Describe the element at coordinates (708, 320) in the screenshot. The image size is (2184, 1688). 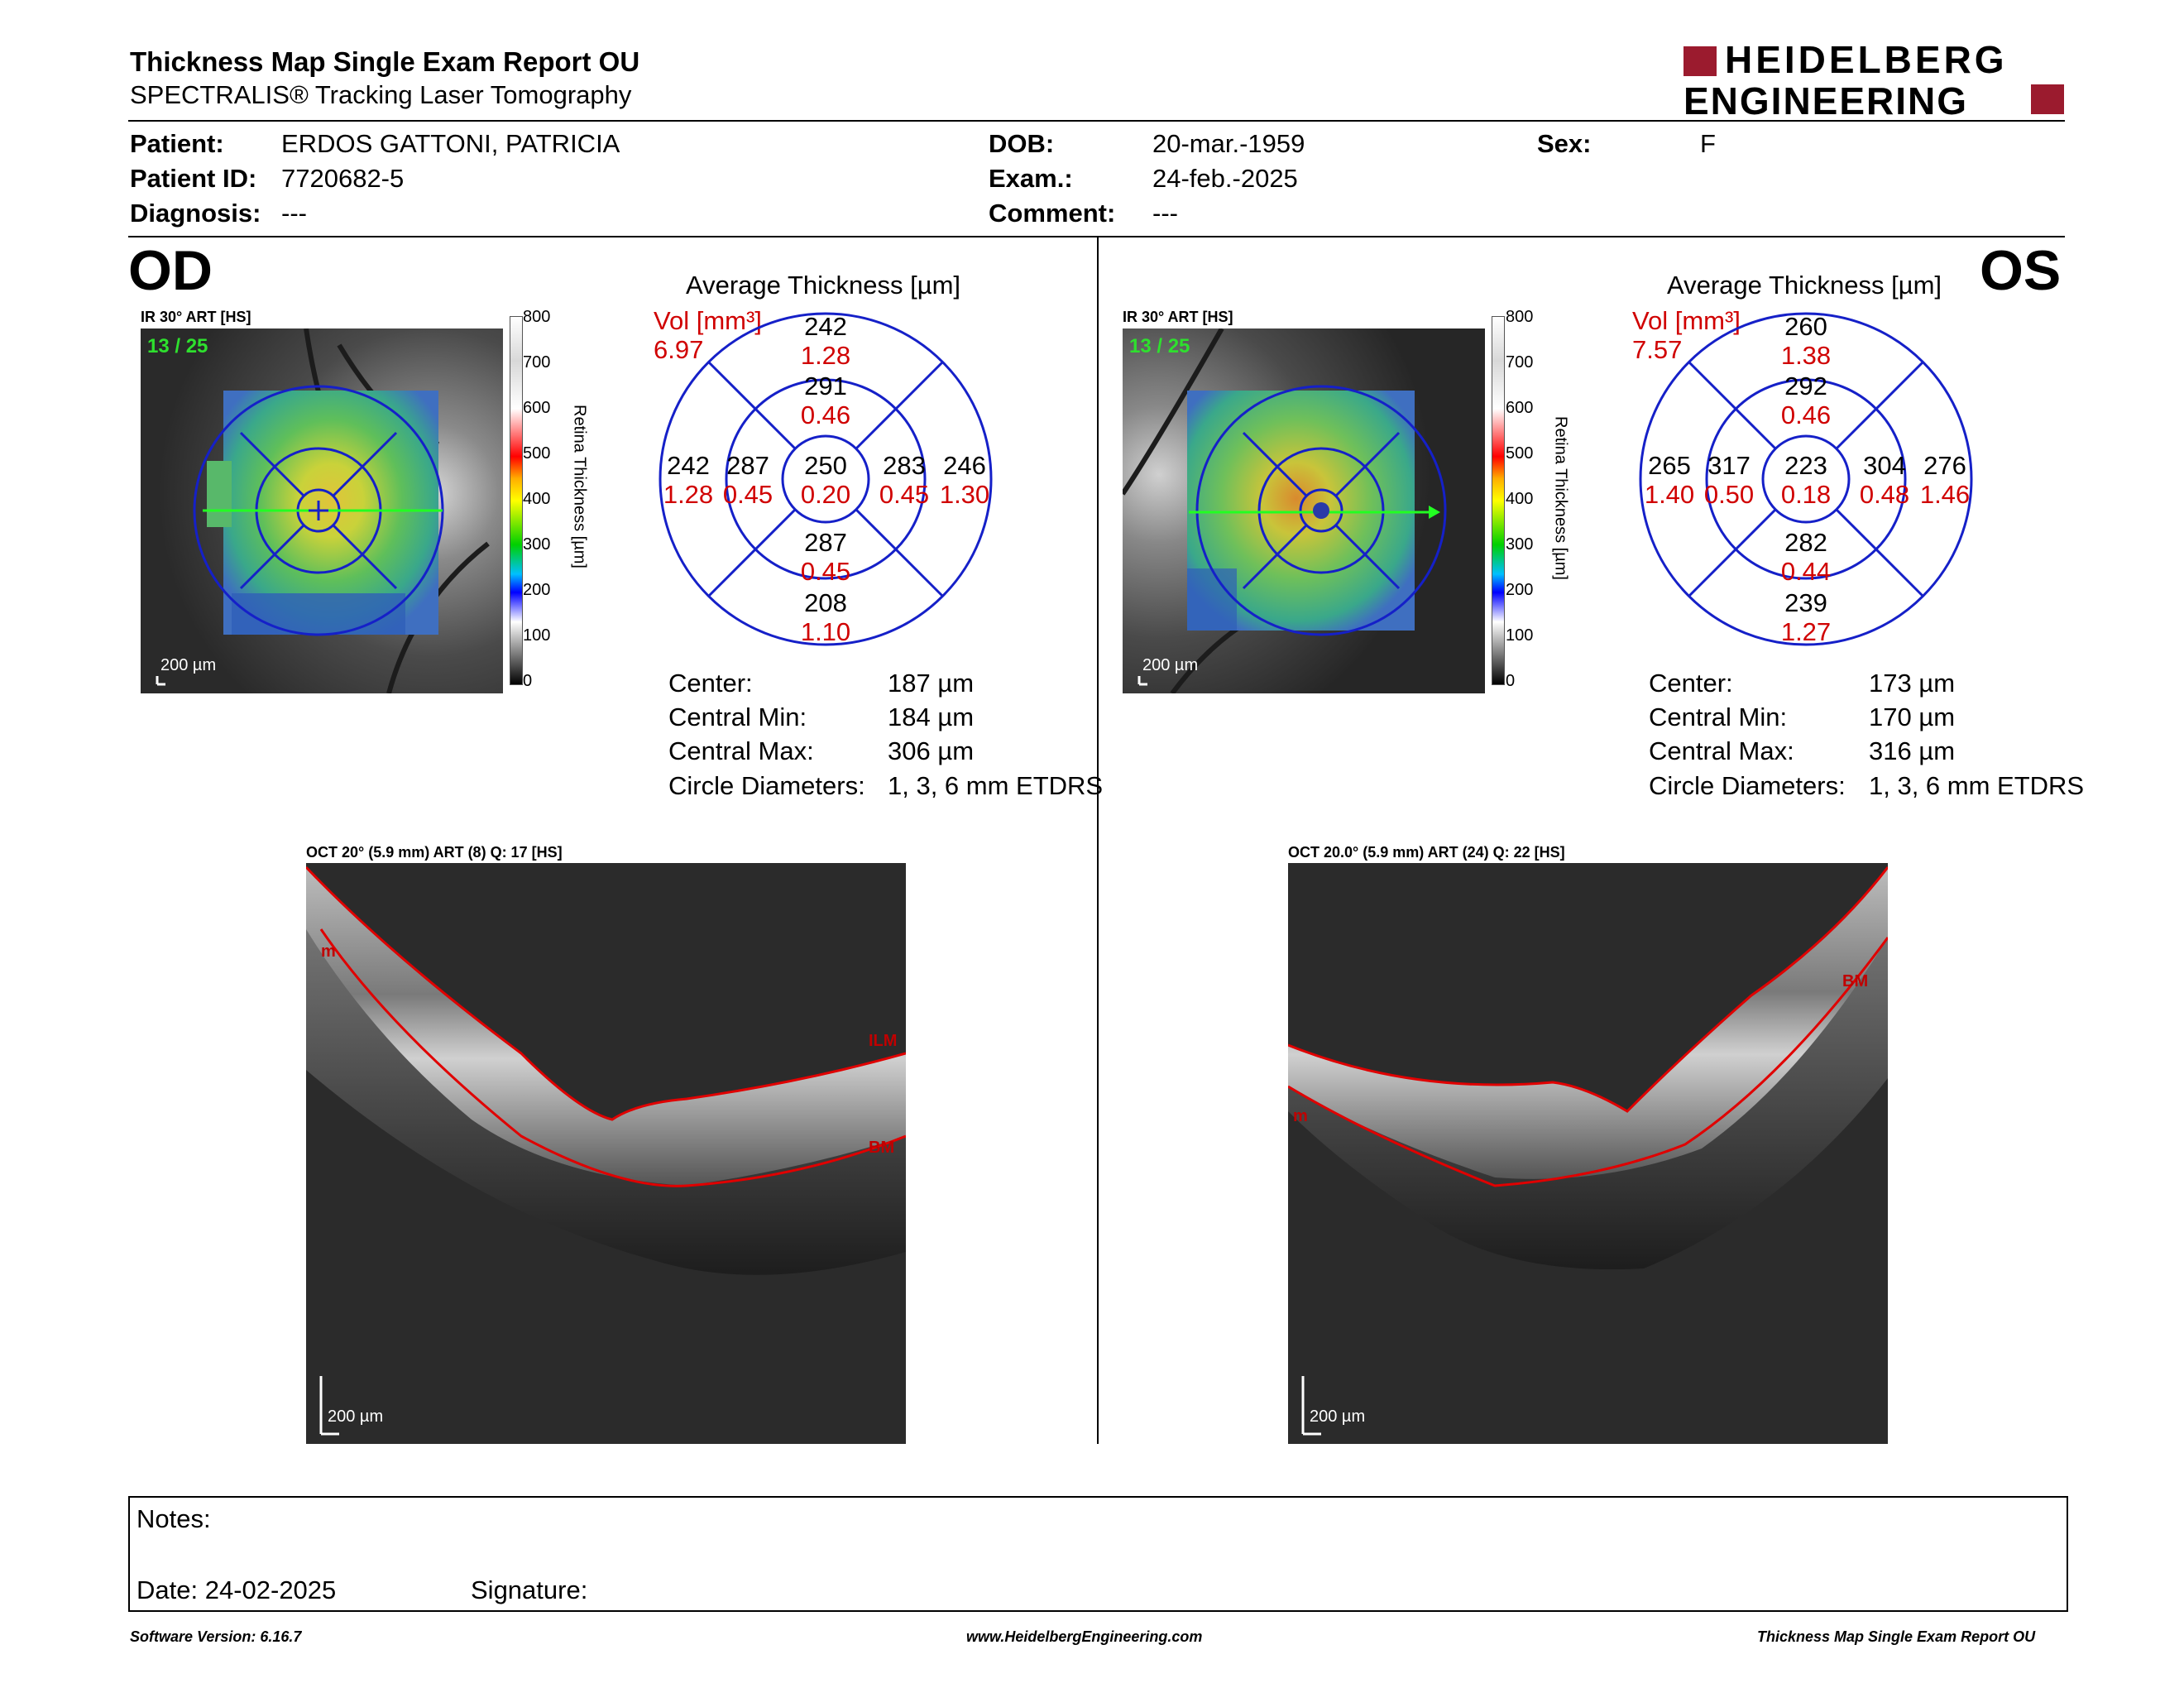
I see `od-vol-label: Vol [mm³]` at that location.